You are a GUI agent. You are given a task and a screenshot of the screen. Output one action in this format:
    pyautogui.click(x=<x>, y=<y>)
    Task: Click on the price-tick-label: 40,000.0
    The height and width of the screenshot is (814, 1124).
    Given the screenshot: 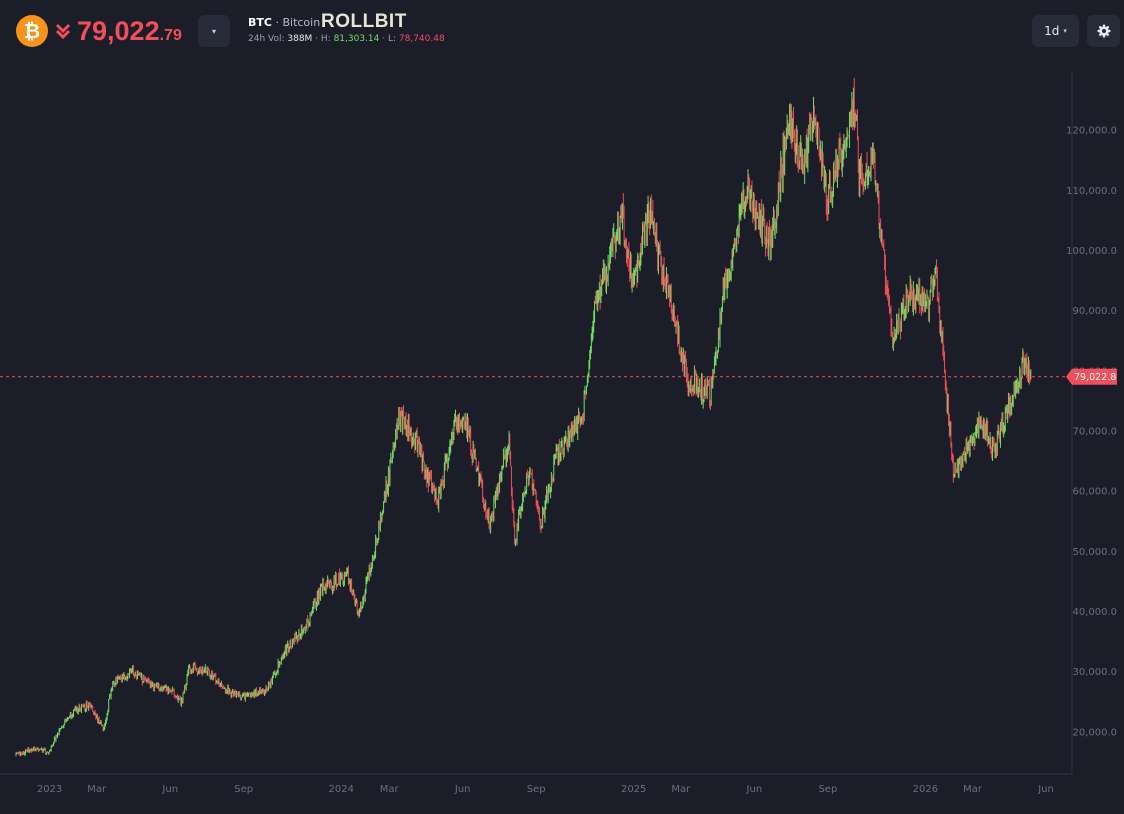 What is the action you would take?
    pyautogui.click(x=1094, y=612)
    